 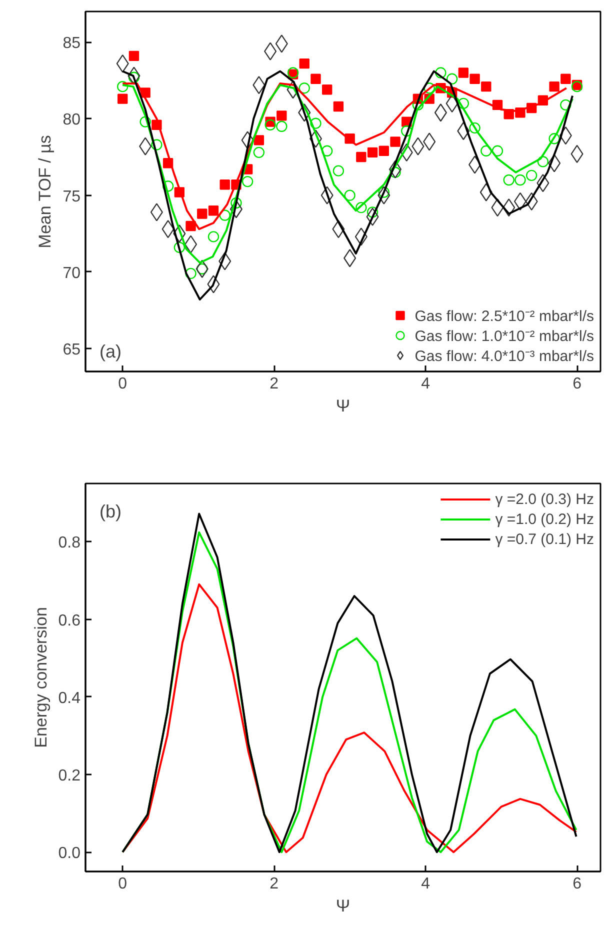 What do you see at coordinates (504, 356) in the screenshot?
I see `legend-label: Gas flow: 4.0*10⁻³ mbar*l/s` at bounding box center [504, 356].